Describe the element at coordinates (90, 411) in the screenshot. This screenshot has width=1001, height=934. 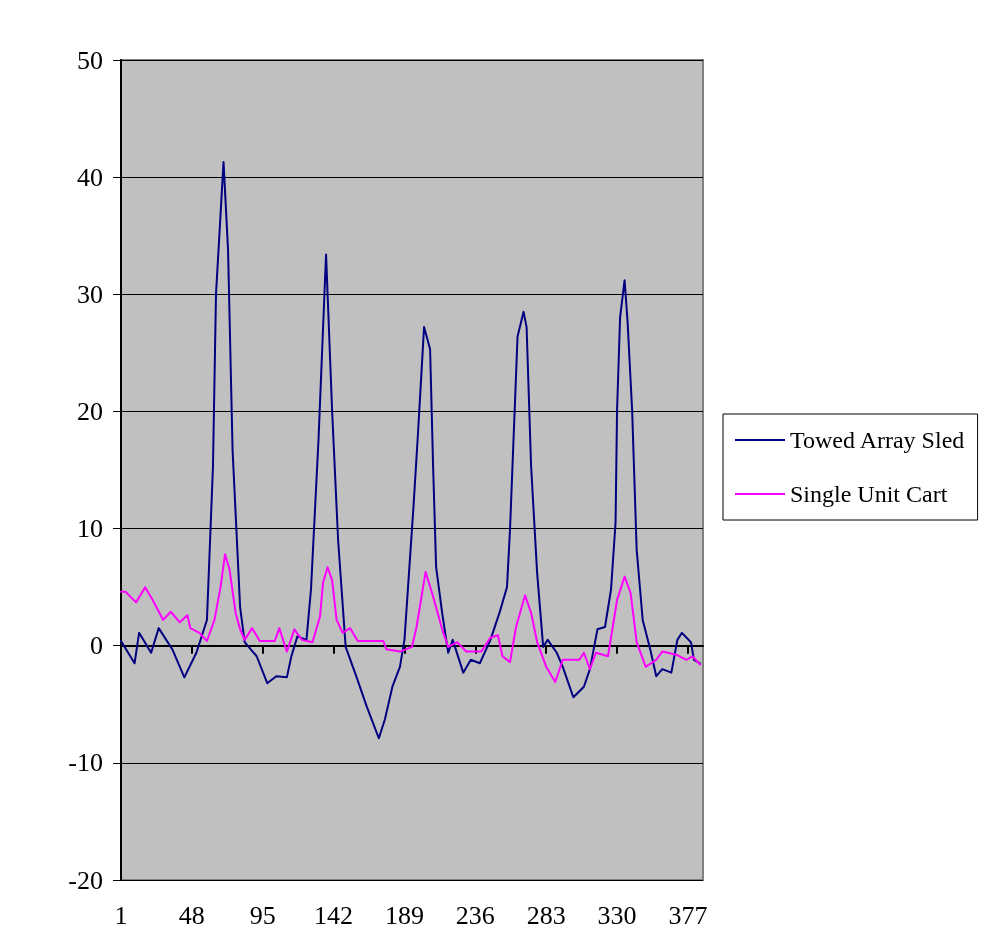
I see `y-tick-label: 20` at that location.